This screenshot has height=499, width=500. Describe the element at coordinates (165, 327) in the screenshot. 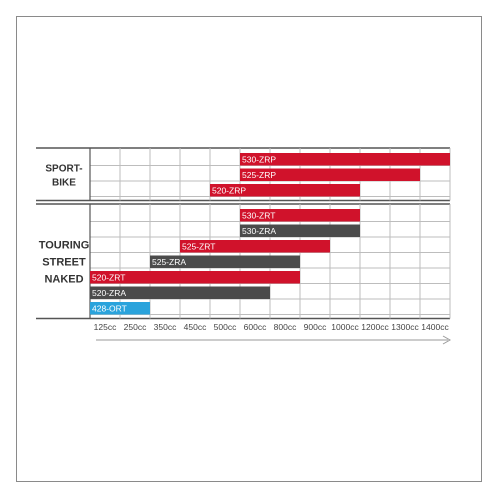

I see `x-tick-label: 350cc` at that location.